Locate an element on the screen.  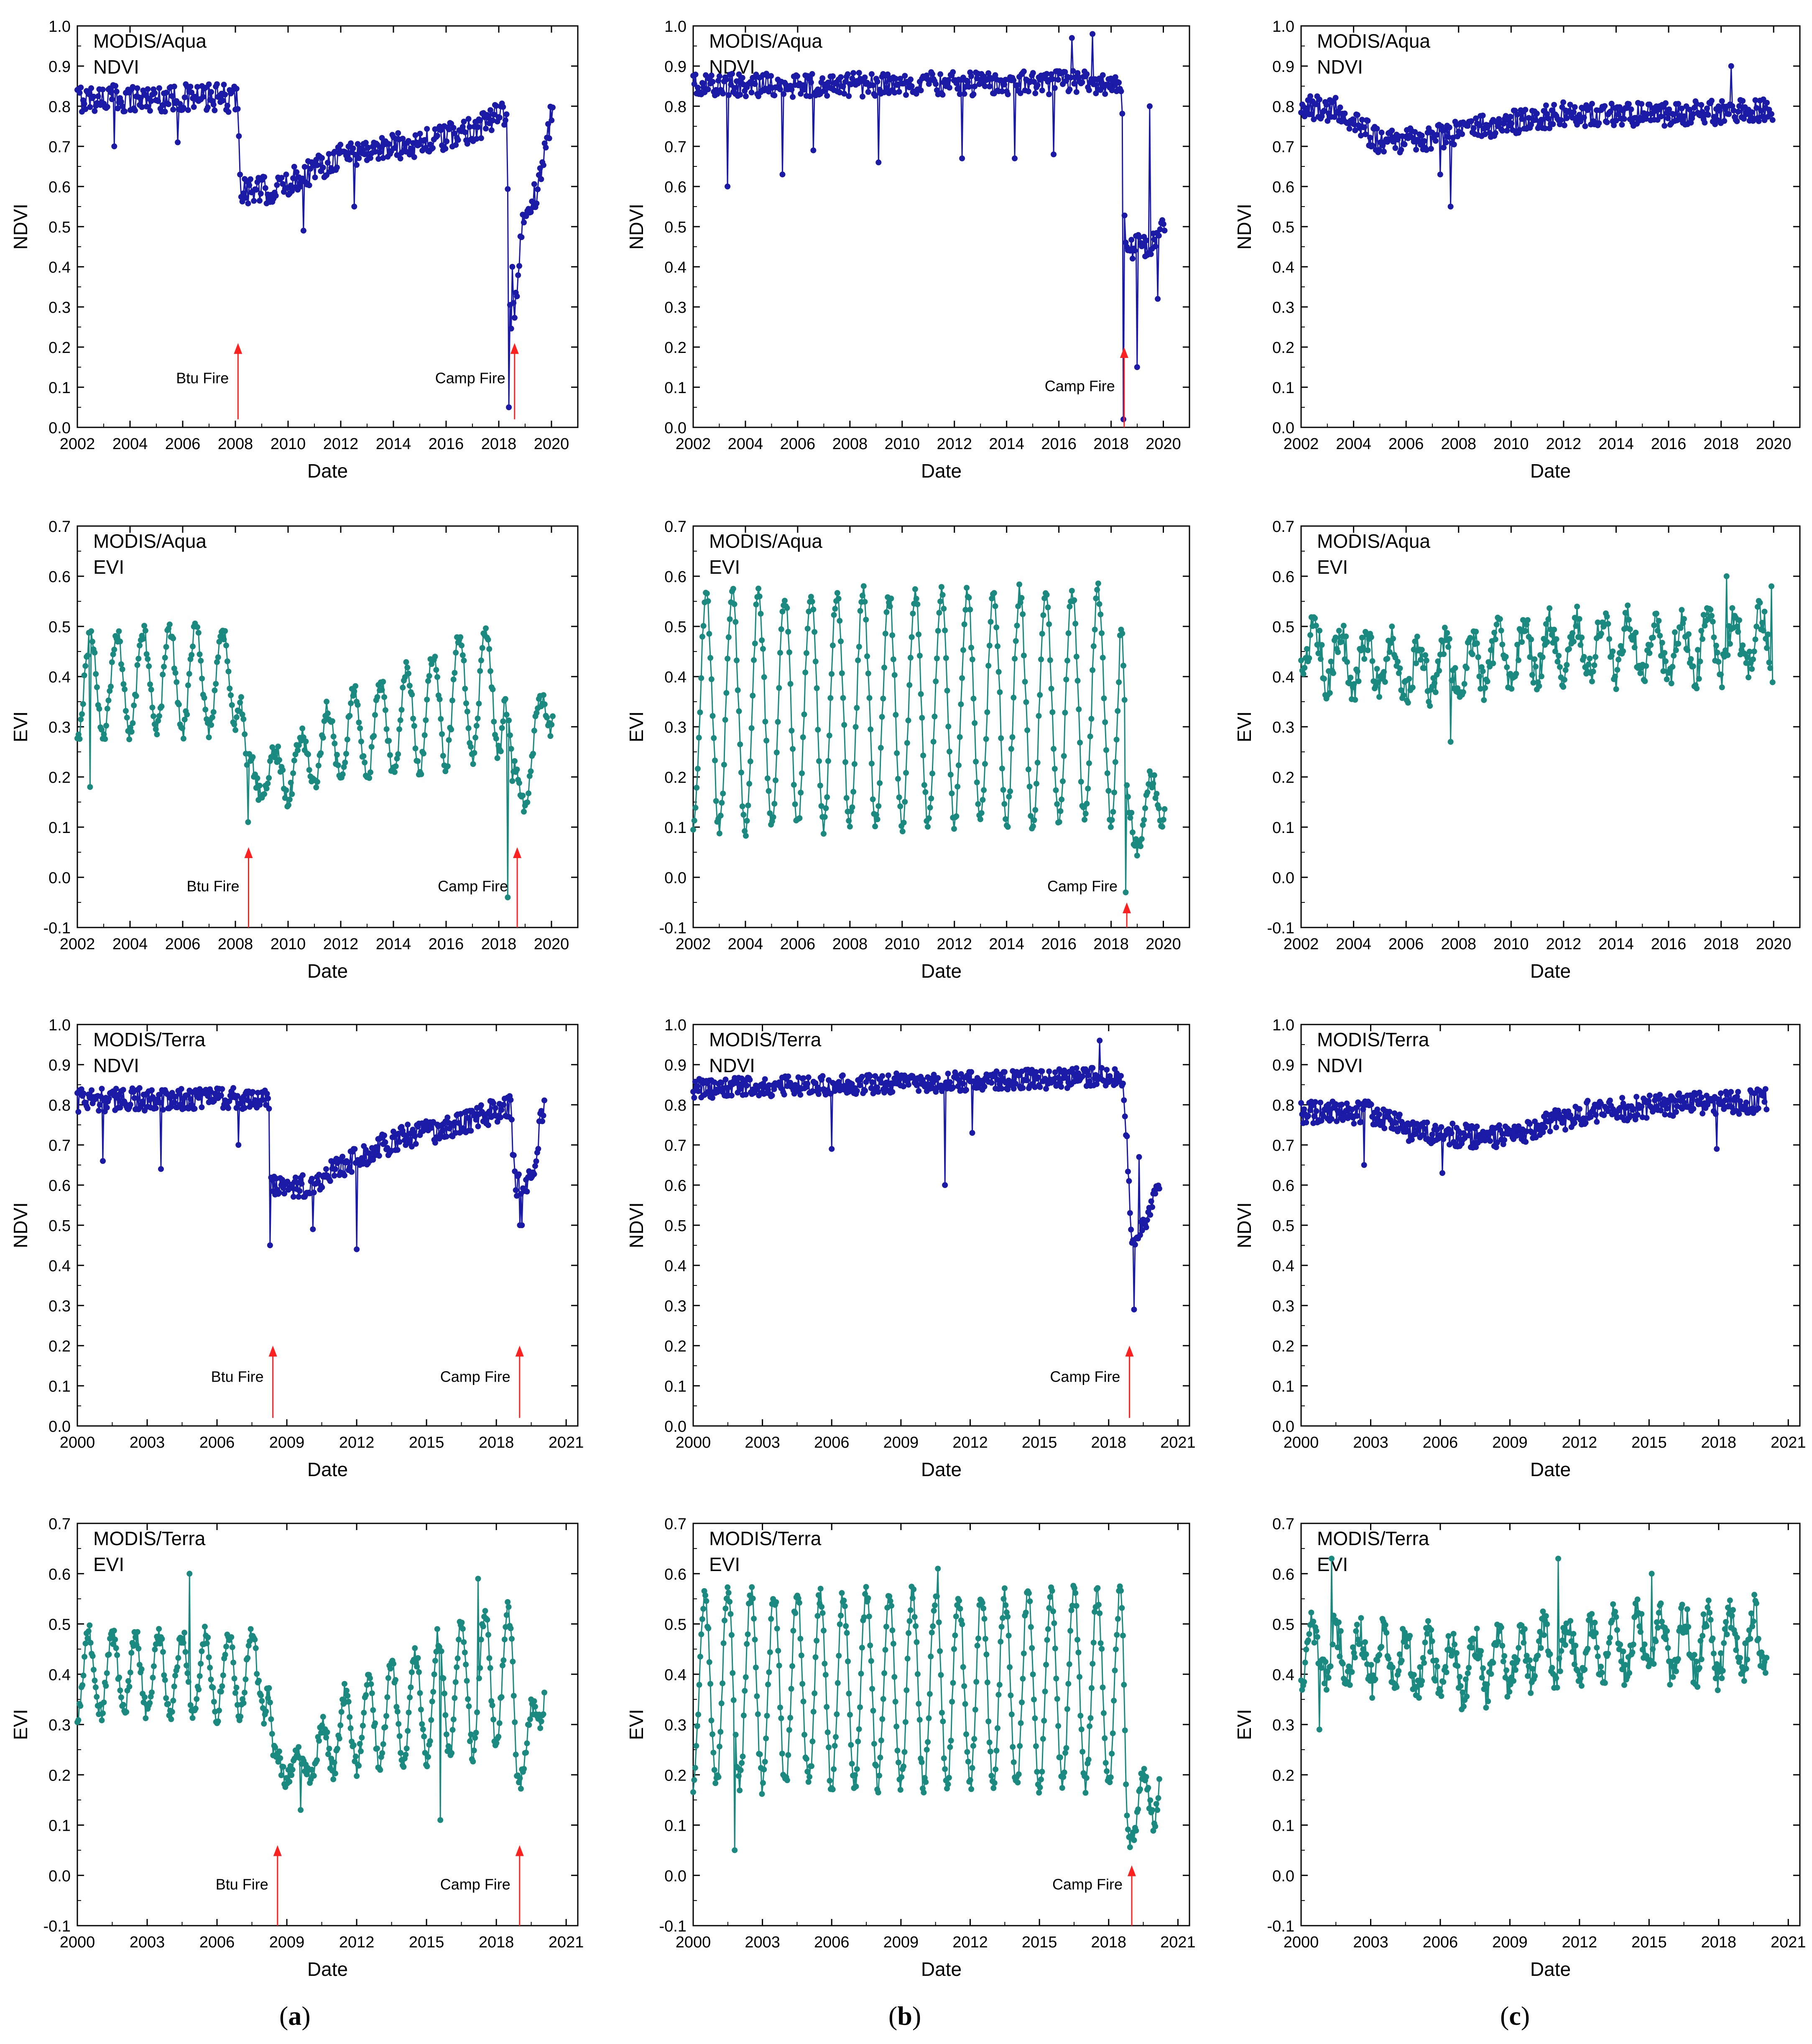
y-tick-label: 1.0 is located at coordinates (59, 1025).